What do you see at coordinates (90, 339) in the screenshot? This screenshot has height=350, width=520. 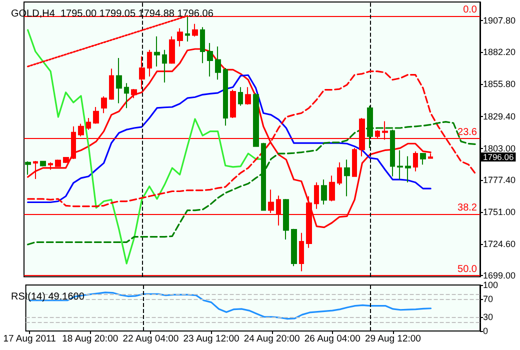 I see `x-tick-label: 18 Aug 20:00` at bounding box center [90, 339].